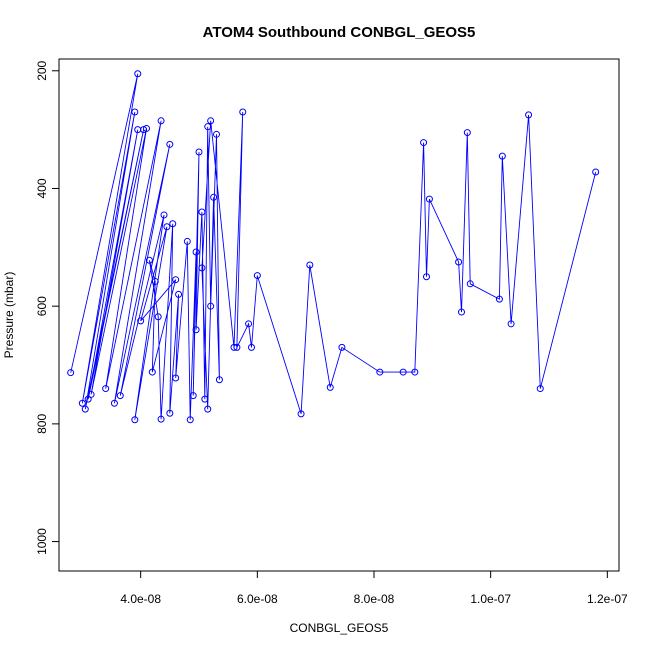  What do you see at coordinates (490, 599) in the screenshot?
I see `x-tick-label: 1.0e-07` at bounding box center [490, 599].